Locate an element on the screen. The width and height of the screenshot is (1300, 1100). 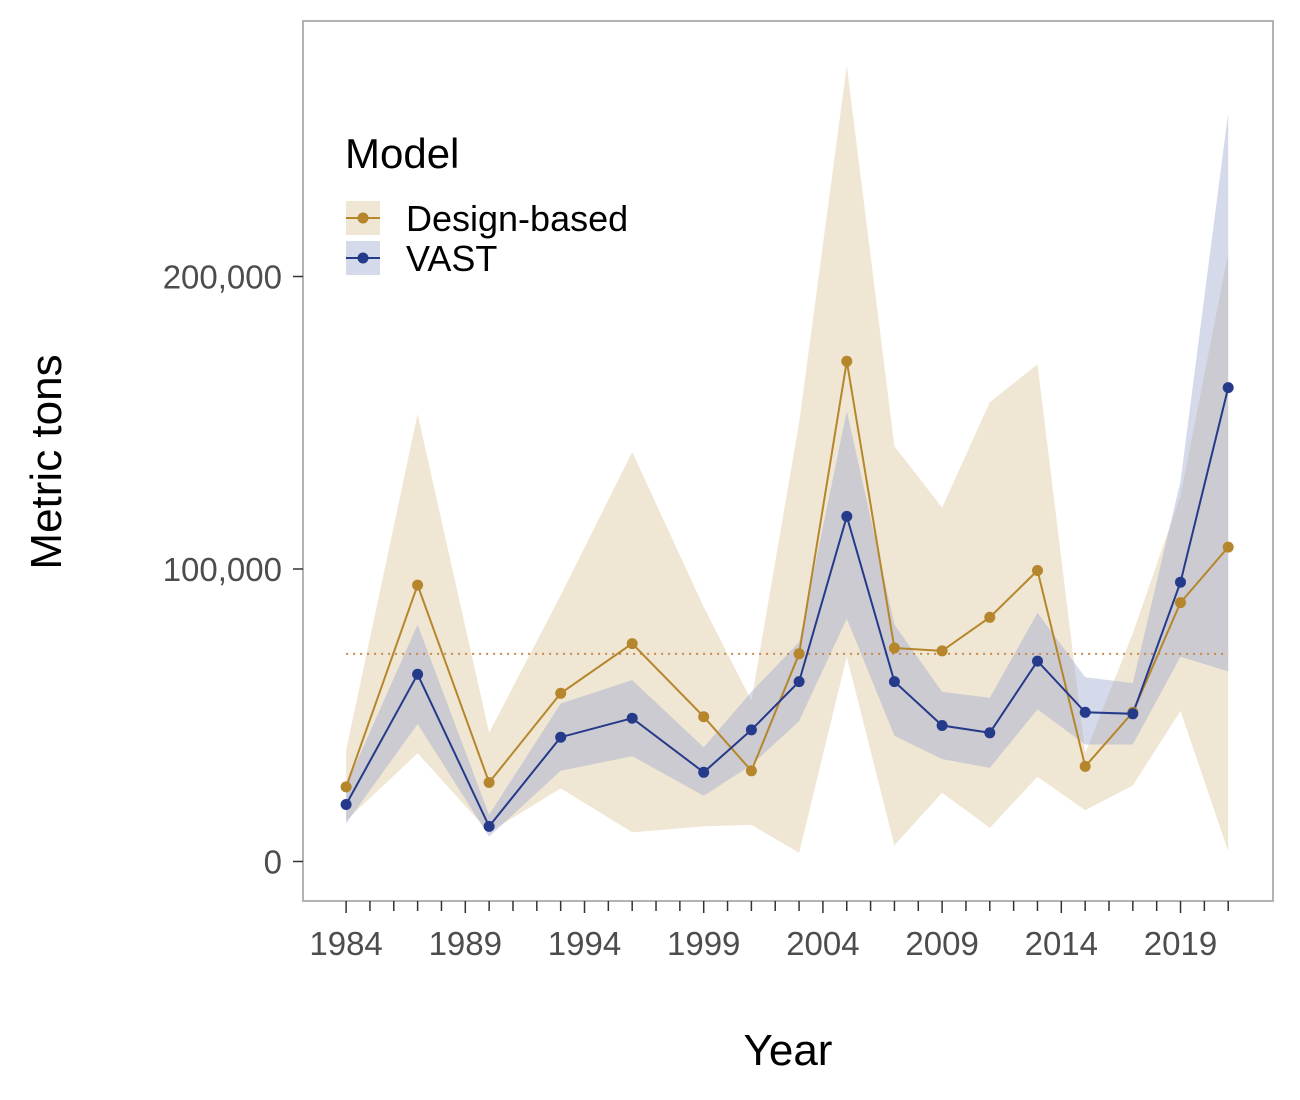
x-tick-label: 1994 is located at coordinates (584, 943).